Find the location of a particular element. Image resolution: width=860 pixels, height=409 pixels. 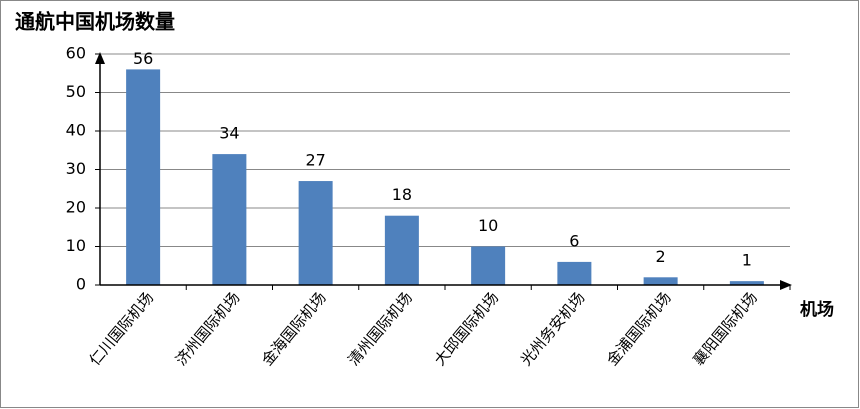

value-label: 34 is located at coordinates (229, 133).